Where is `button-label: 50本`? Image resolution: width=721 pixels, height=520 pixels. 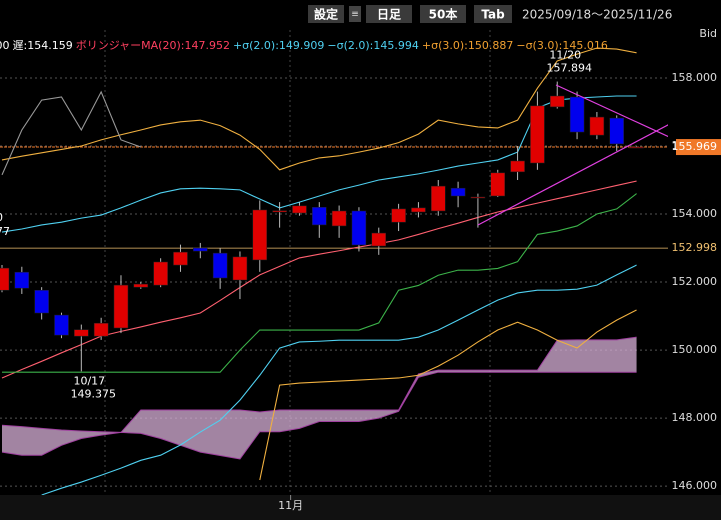
button-label: 50本 is located at coordinates (443, 14).